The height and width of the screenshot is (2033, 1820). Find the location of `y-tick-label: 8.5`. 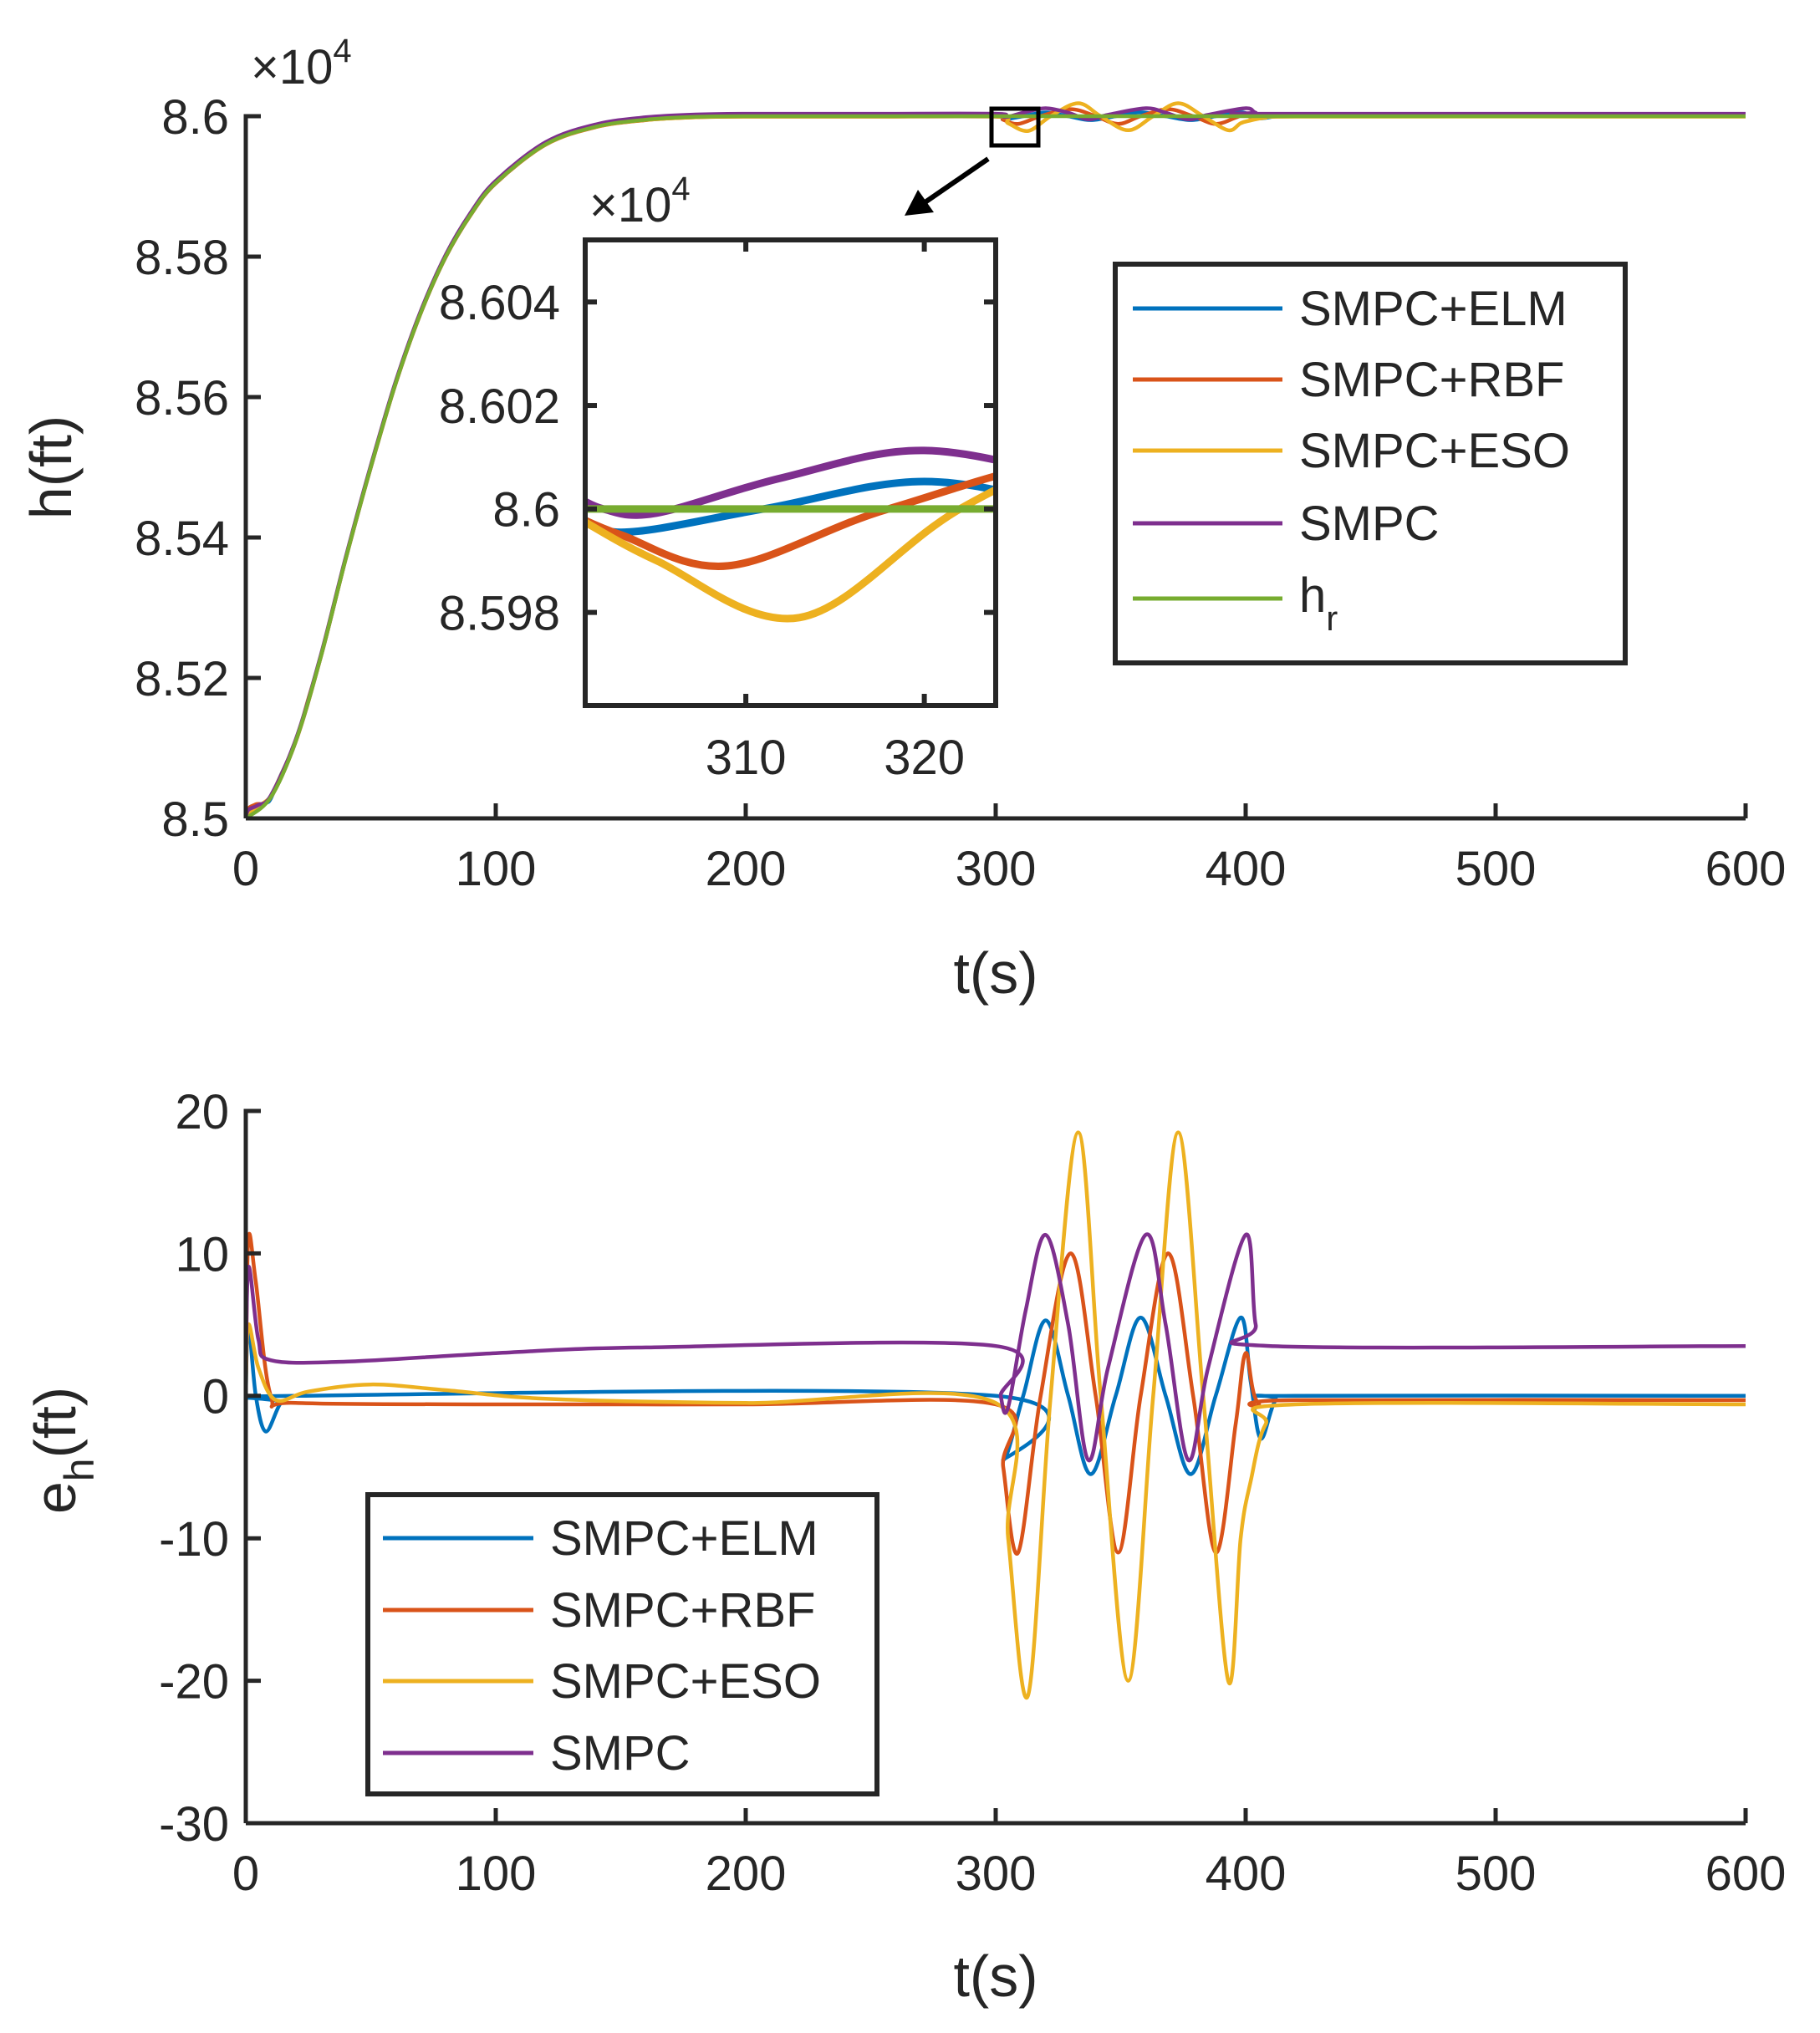

y-tick-label: 8.5 is located at coordinates (195, 819).